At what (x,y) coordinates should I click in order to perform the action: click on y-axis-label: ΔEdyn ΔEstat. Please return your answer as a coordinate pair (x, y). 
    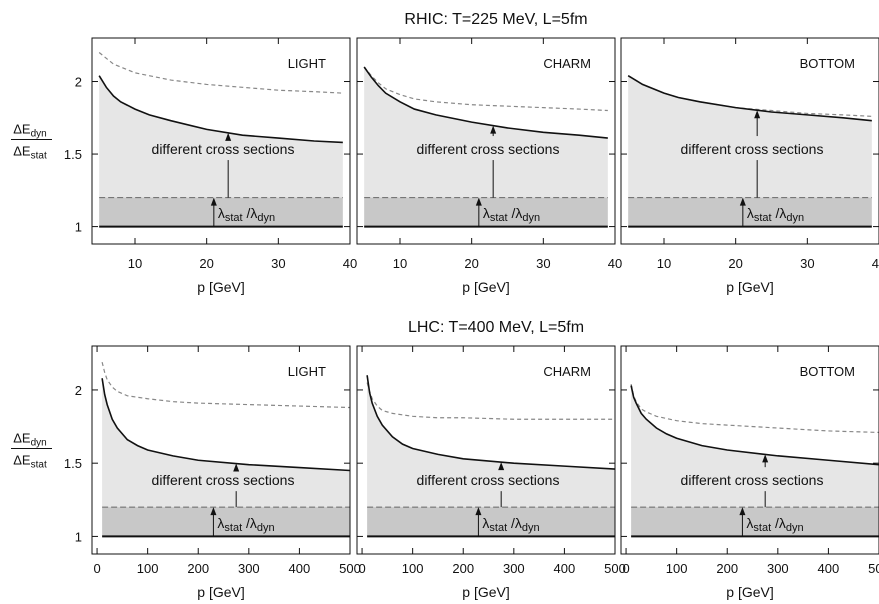
    Looking at the image, I should click on (31, 451).